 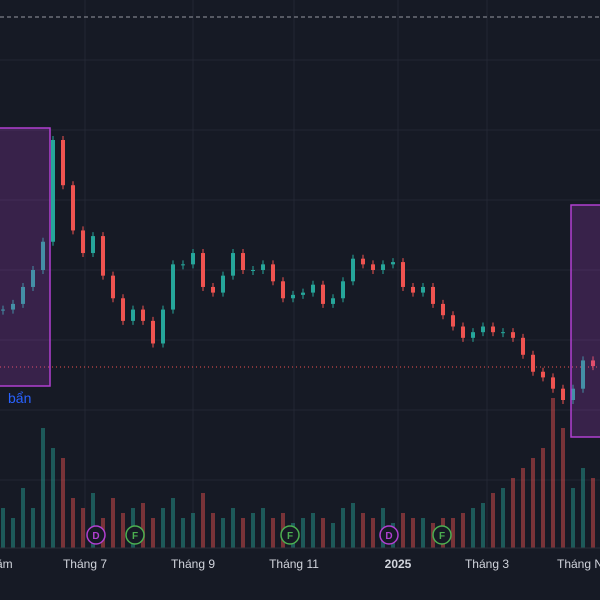 What do you see at coordinates (85, 564) in the screenshot?
I see `x-tick-label: Tháng 7` at bounding box center [85, 564].